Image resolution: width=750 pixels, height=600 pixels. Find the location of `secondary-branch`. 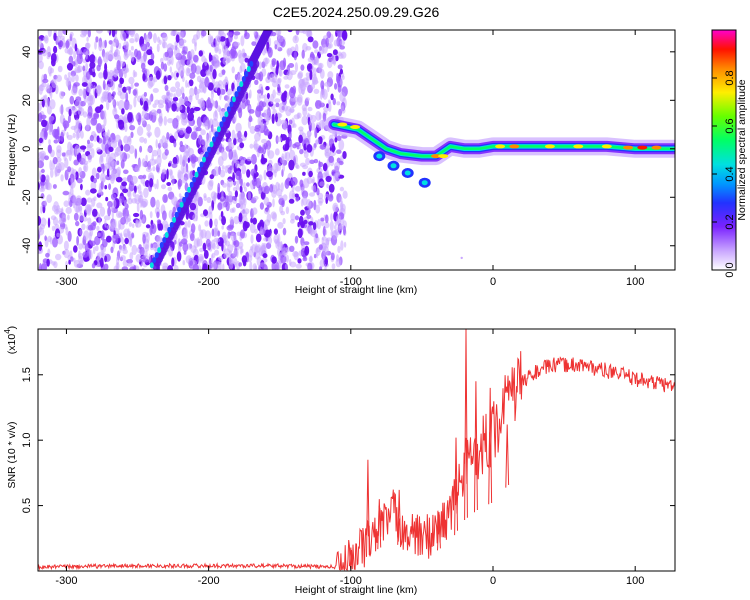

secondary-branch is located at coordinates (379, 156).